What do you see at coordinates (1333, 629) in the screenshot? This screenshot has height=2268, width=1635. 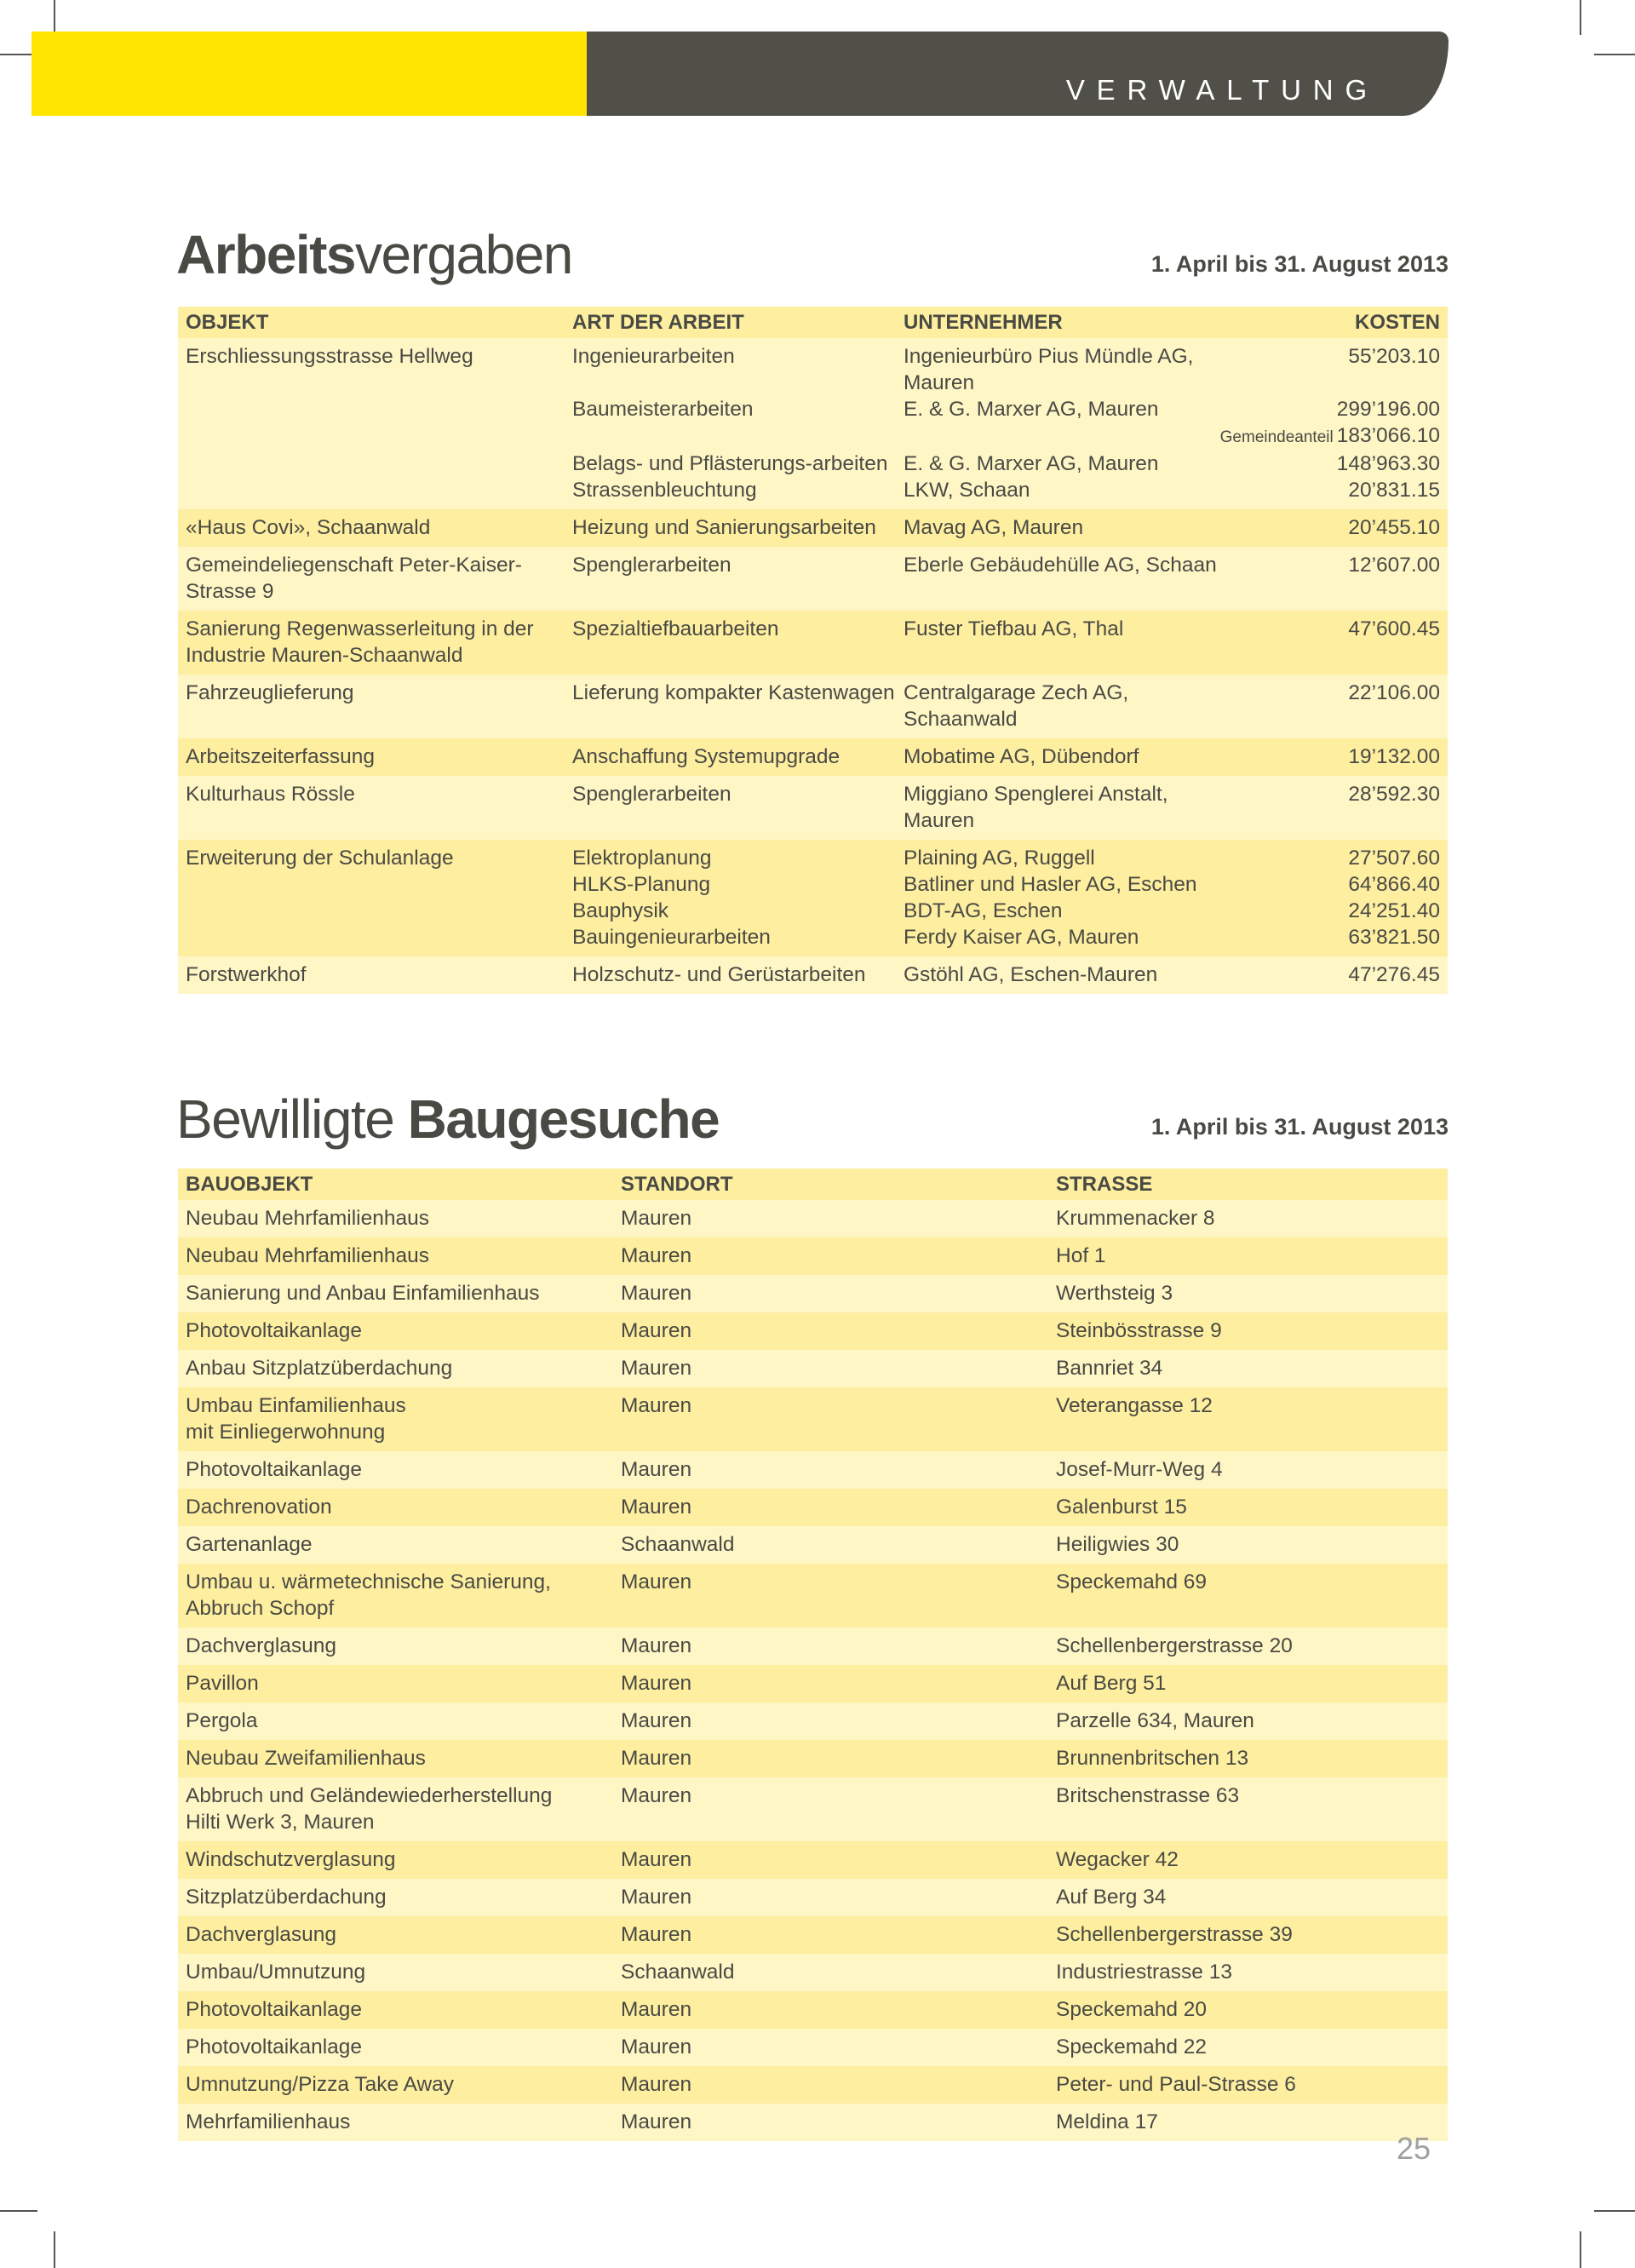 I see `cell-kosten: 47’600.45` at bounding box center [1333, 629].